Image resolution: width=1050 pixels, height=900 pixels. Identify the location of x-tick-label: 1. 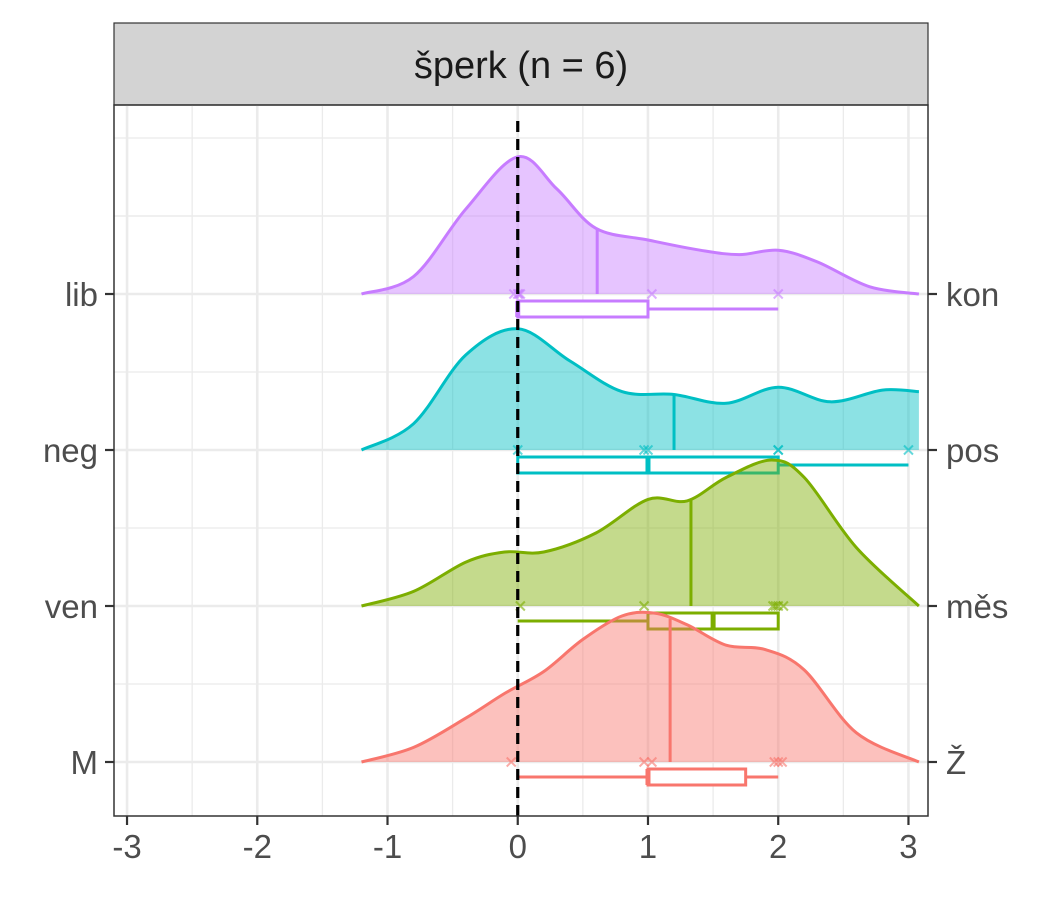
(648, 846).